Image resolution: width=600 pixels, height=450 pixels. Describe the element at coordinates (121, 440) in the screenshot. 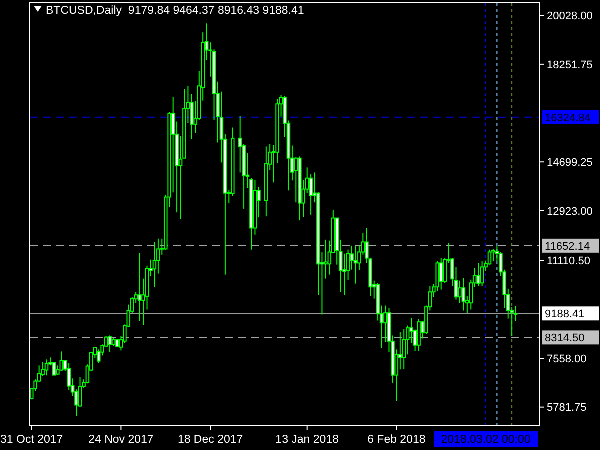

I see `x-tick-label: 24 Nov 2017` at that location.